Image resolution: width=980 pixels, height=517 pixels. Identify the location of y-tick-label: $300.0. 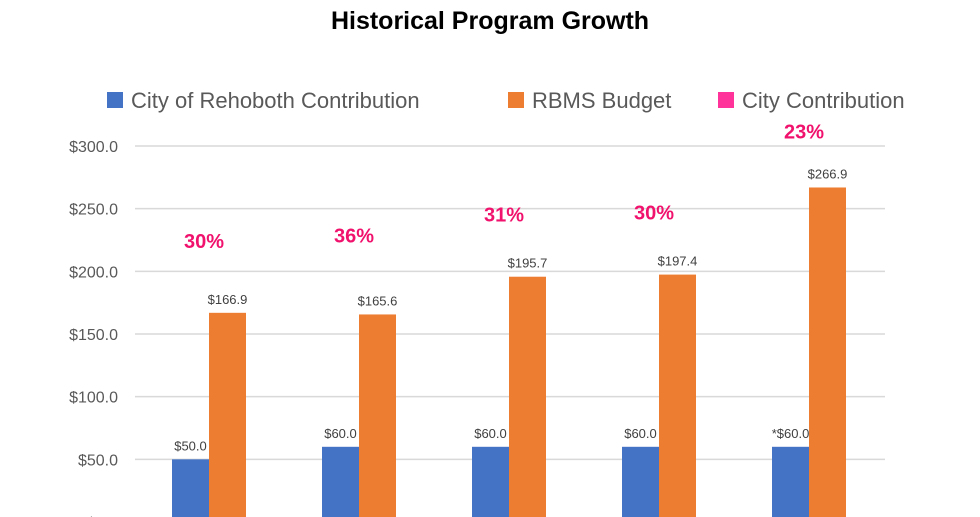
(93, 147).